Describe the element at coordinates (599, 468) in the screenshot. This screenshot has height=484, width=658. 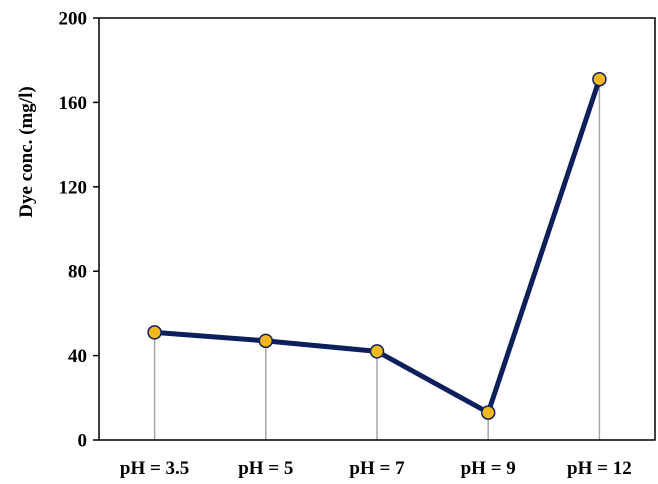
I see `x-tick-label: pH = 12` at that location.